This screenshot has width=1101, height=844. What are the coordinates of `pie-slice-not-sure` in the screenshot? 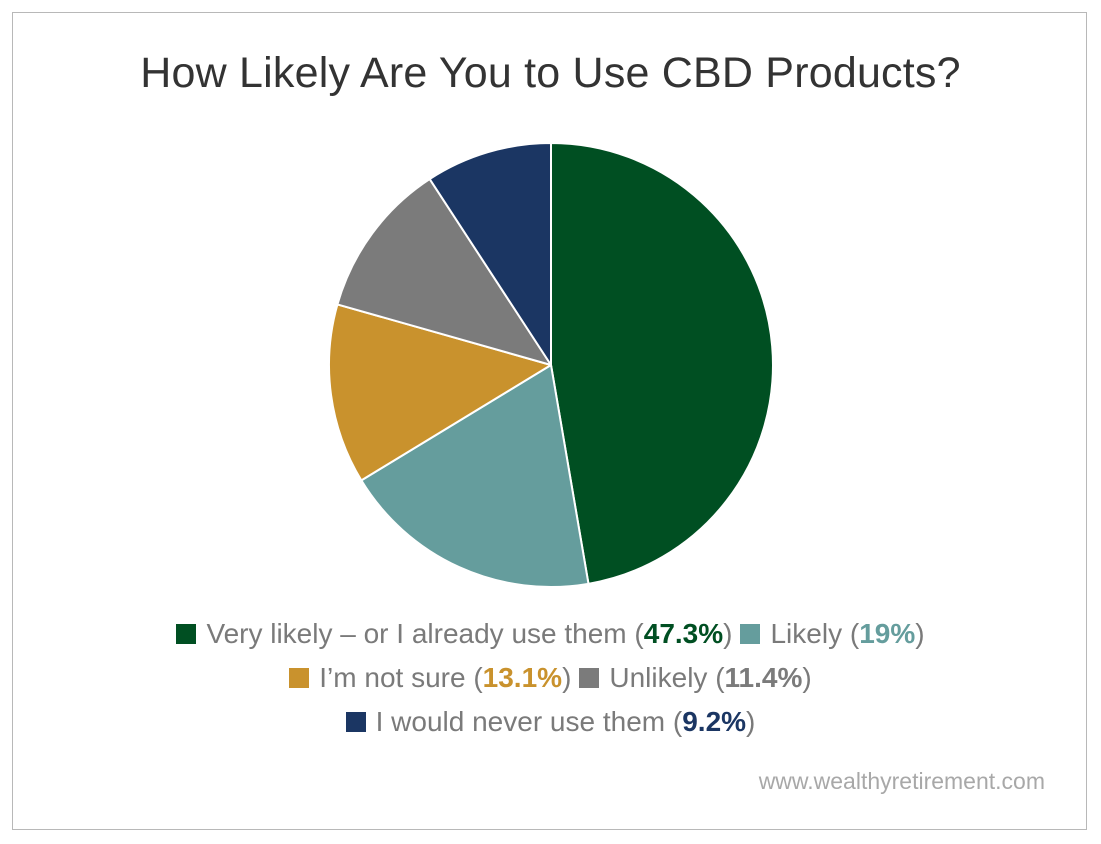 It's located at (439, 392).